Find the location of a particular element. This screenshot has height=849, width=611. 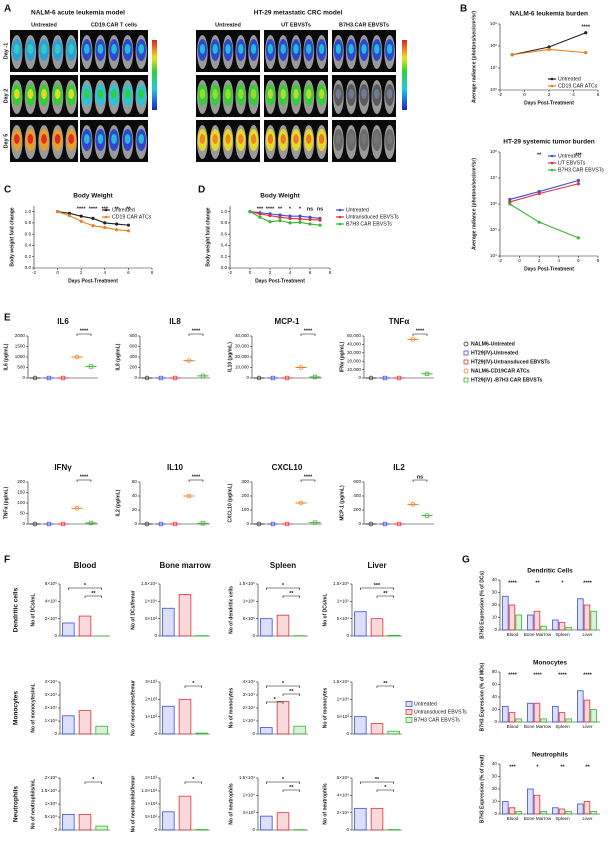

y-tick-label: 0.0 is located at coordinates (224, 267).